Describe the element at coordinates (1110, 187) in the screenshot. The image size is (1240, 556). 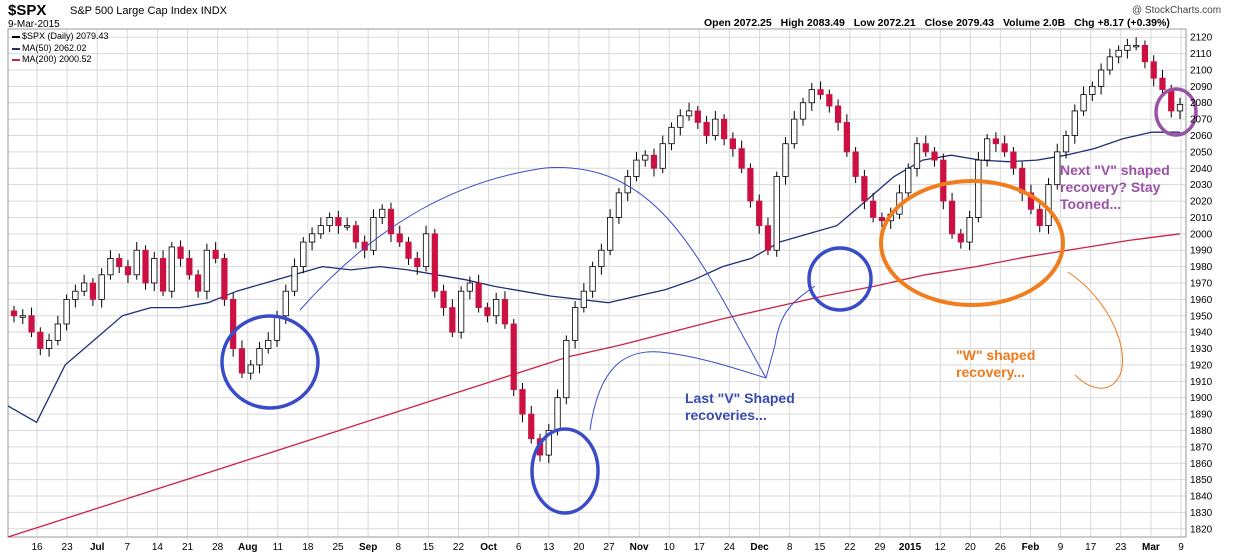
I see `annotation-next-line2: recovery? Stay` at that location.